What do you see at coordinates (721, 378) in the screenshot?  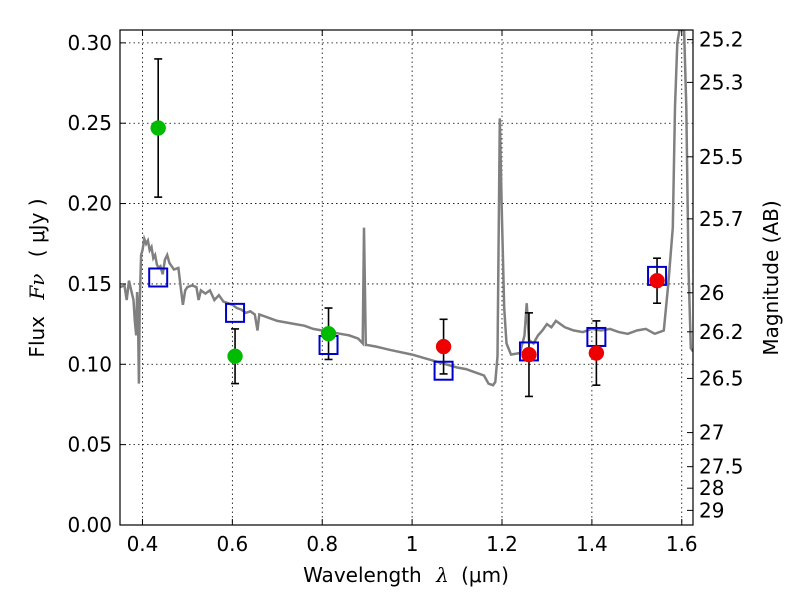 I see `y2-tick-label: 26.5` at bounding box center [721, 378].